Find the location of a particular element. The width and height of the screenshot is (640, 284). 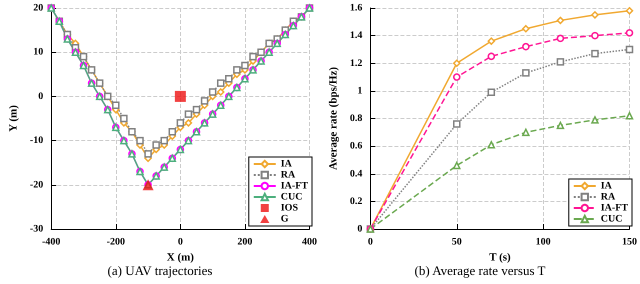

y-tick-label: 0.8 is located at coordinates (356, 118).